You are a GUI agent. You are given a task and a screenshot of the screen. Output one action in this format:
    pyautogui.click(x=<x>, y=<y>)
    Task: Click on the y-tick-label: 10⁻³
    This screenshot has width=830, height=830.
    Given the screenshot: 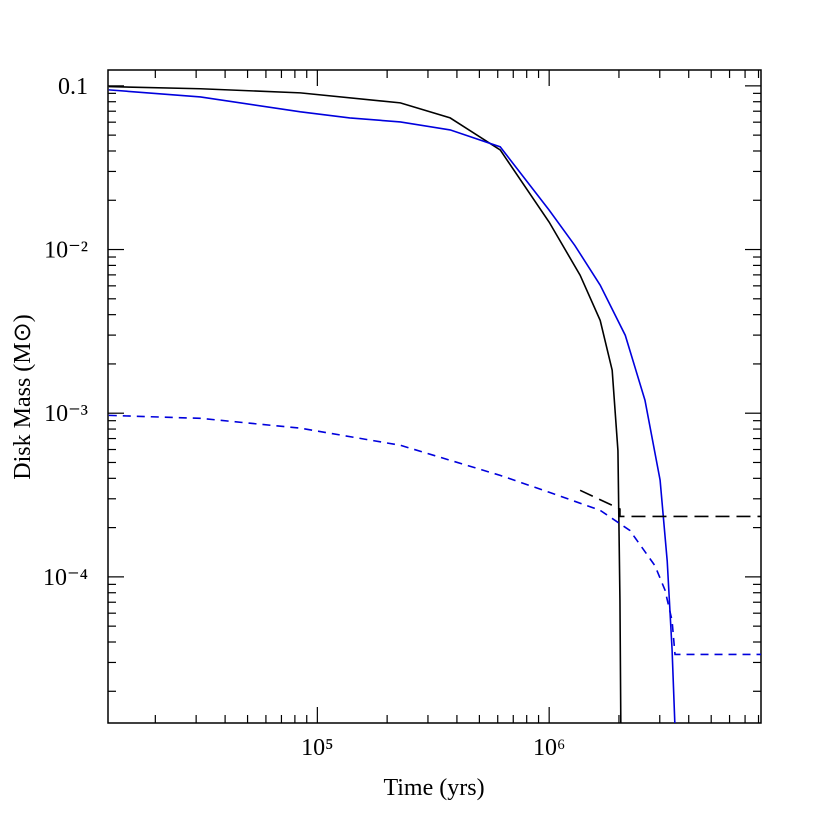 What is the action you would take?
    pyautogui.click(x=66, y=414)
    